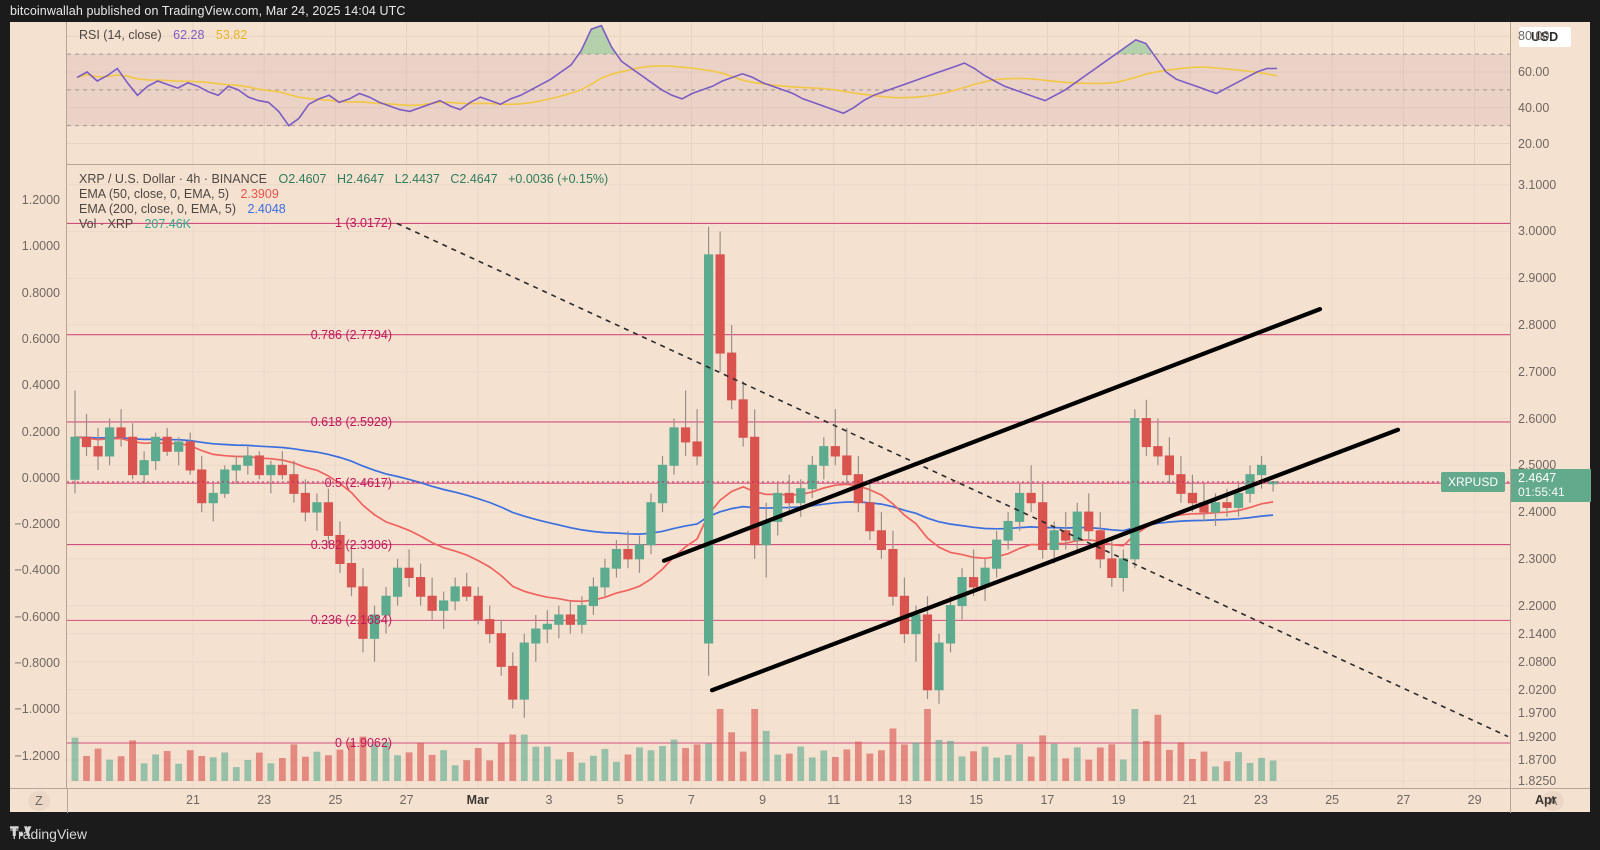 The height and width of the screenshot is (850, 1600). I want to click on left-axis-tick: 0.8000, so click(40, 292).